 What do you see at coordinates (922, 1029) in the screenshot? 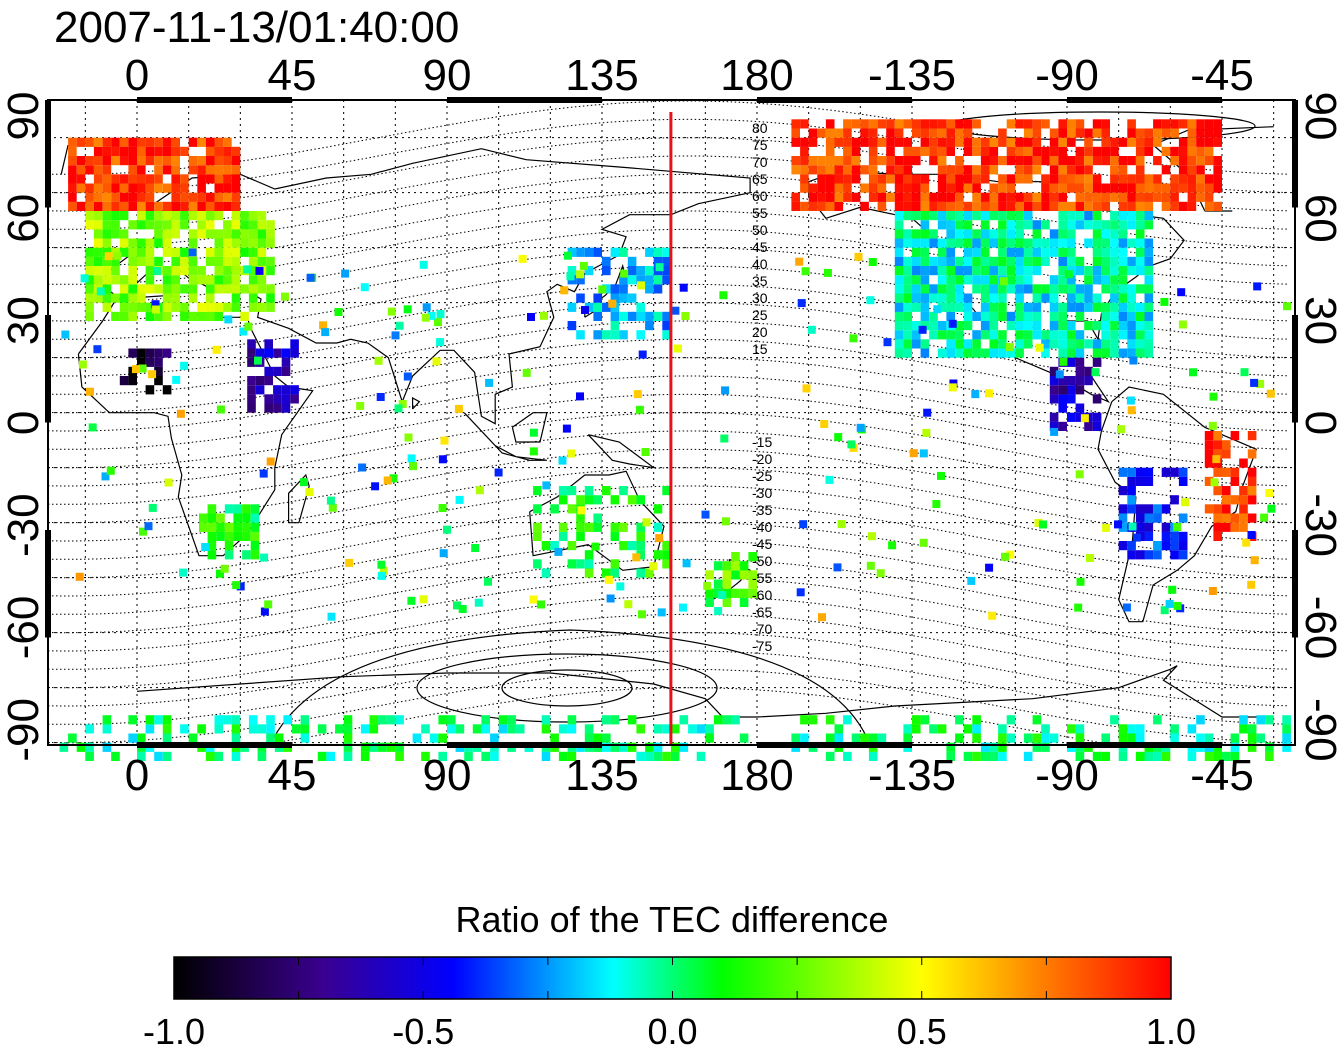
I see `colorbar-tick-label: 0.5` at bounding box center [922, 1029].